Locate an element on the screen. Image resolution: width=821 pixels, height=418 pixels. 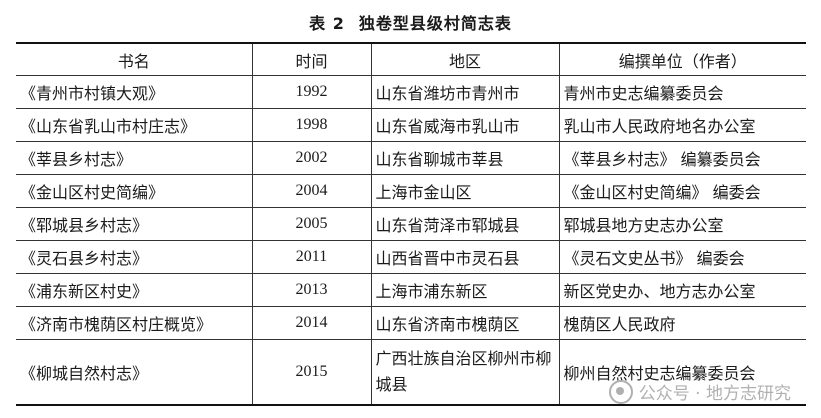
cell-year: 2002 is located at coordinates (311, 158).